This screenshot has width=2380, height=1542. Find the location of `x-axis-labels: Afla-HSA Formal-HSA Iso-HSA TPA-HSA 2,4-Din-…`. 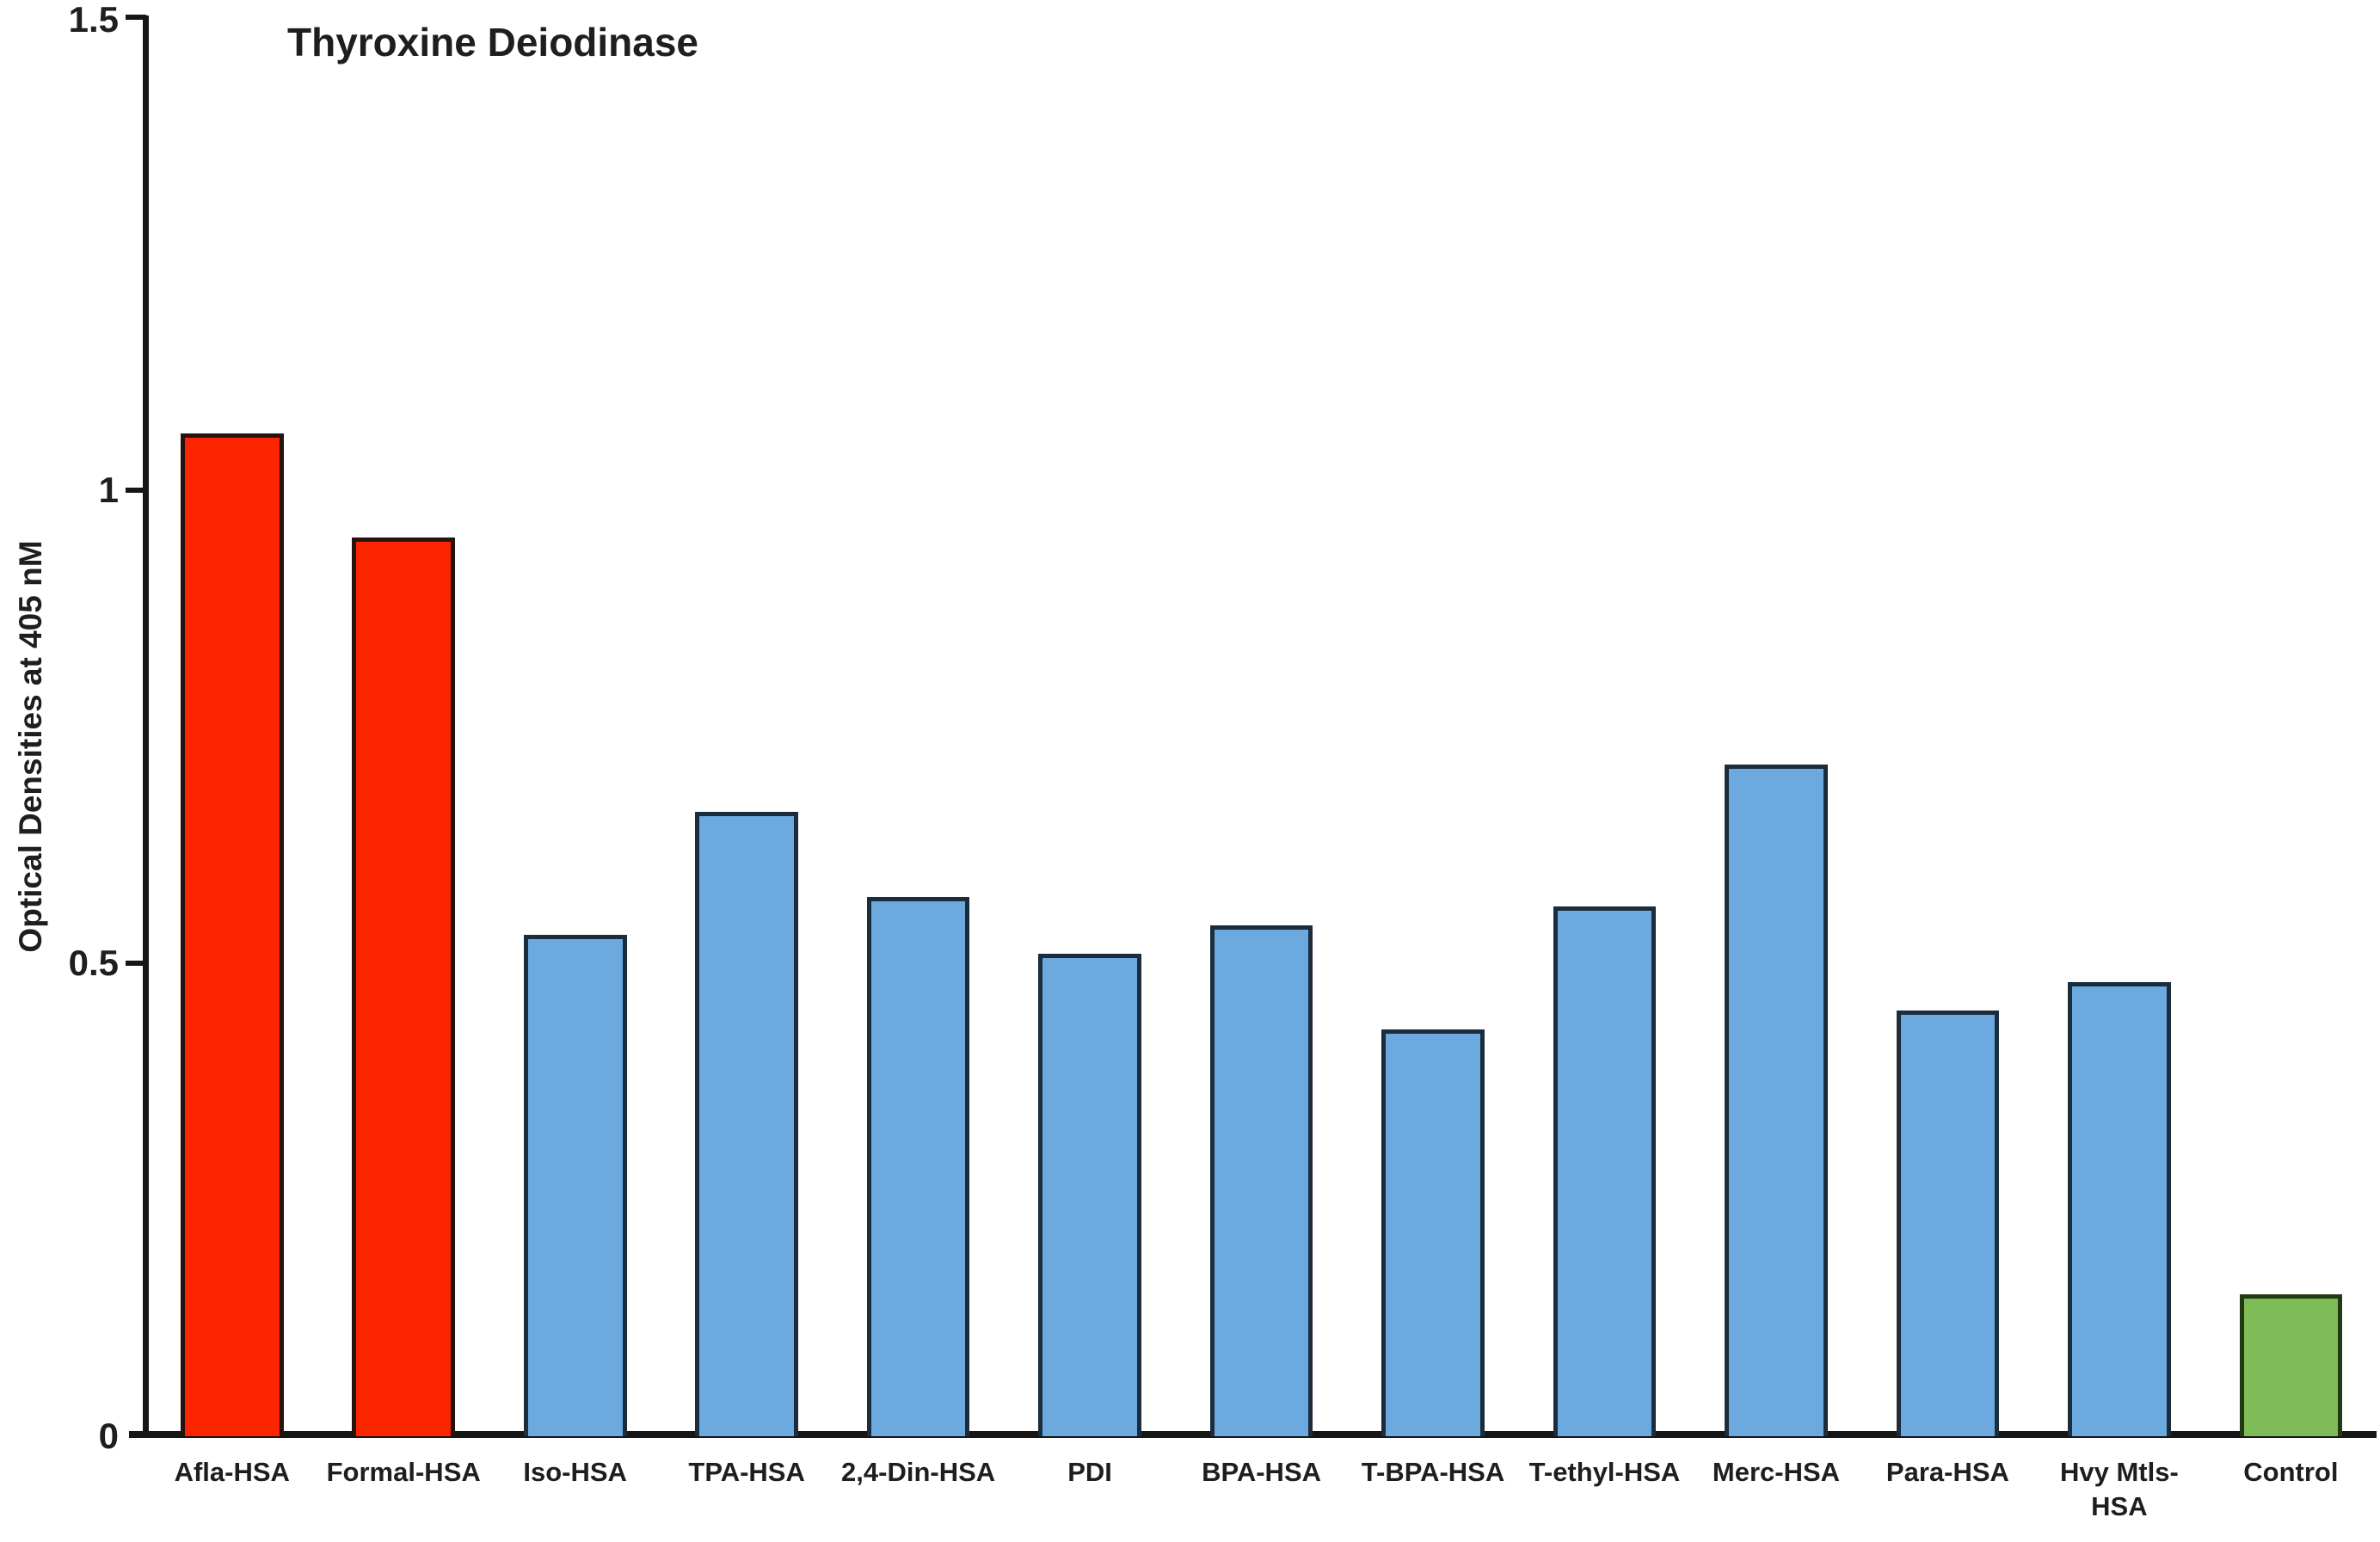

x-axis-labels: Afla-HSA Formal-HSA Iso-HSA TPA-HSA 2,4-Din-… is located at coordinates (1261, 1490).